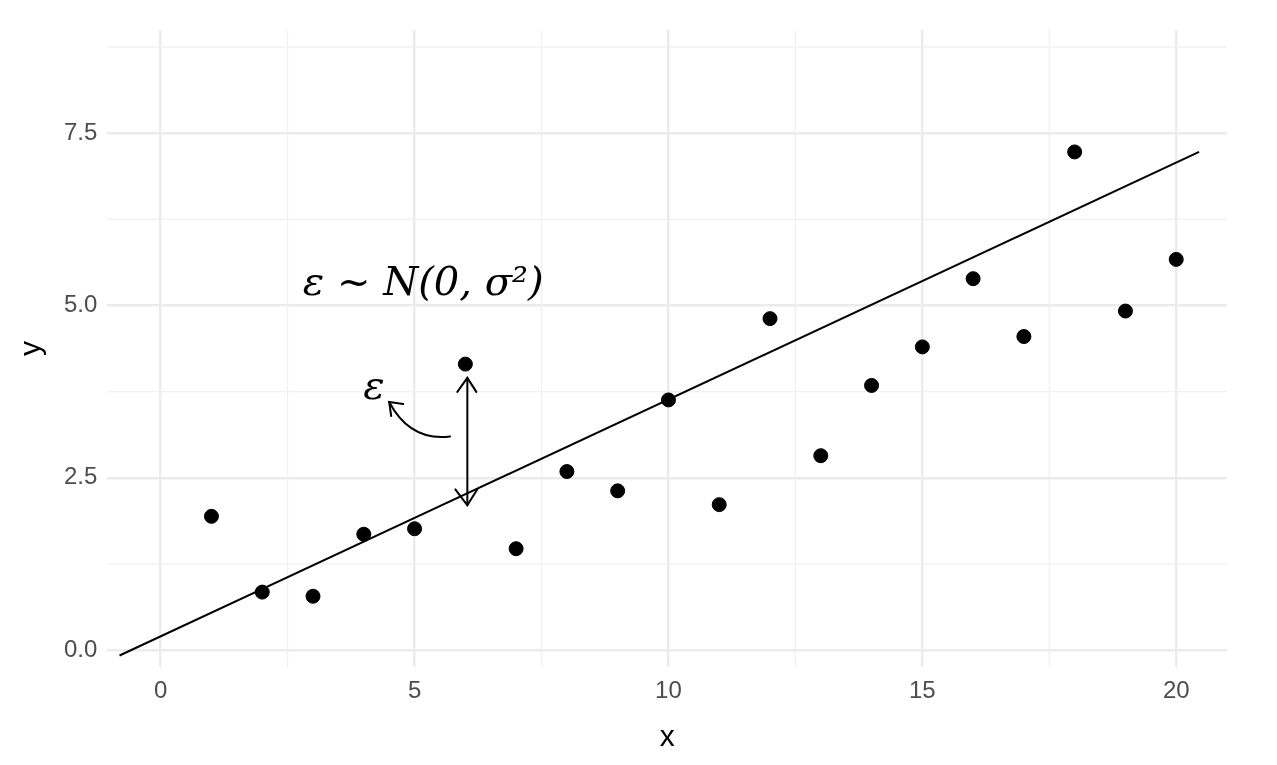 Image resolution: width=1277 pixels, height=765 pixels. Describe the element at coordinates (80, 476) in the screenshot. I see `y-tick-label: 2.5` at that location.